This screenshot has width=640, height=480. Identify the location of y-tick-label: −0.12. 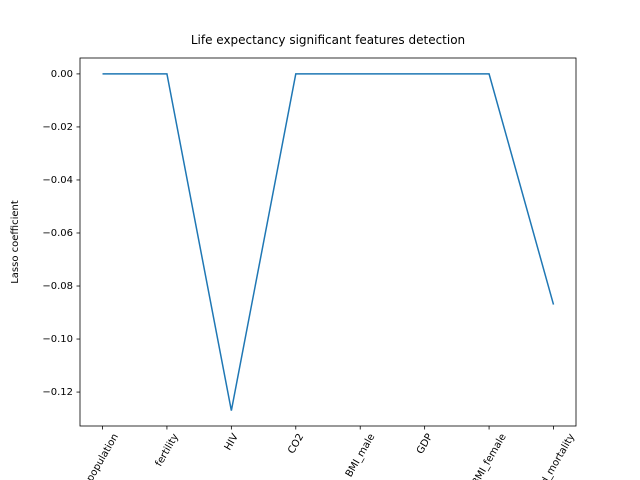
(57, 392).